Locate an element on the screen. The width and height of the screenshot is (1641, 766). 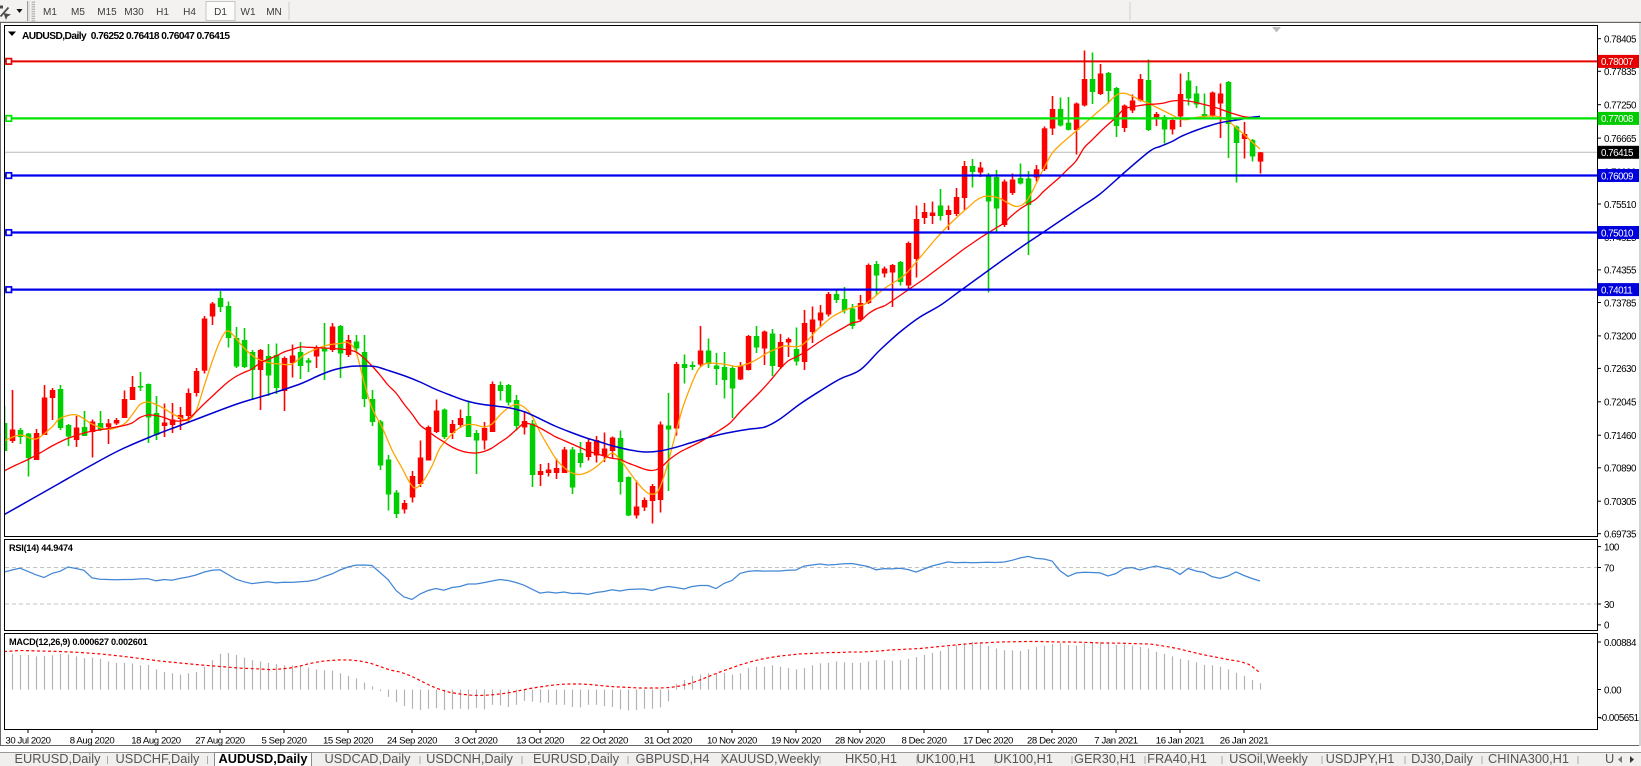
svg-text: 0.70305 is located at coordinates (1620, 502).